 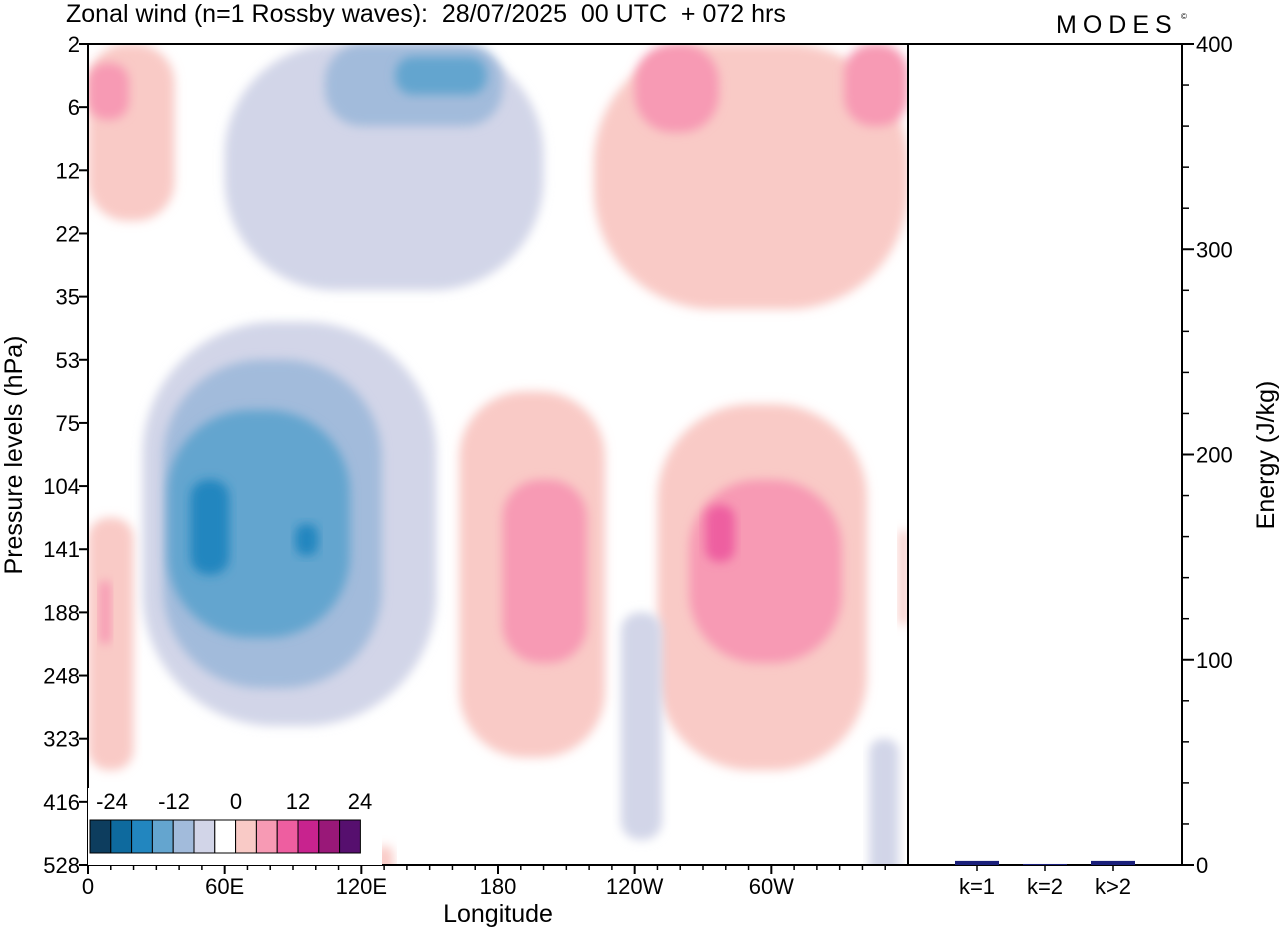 I want to click on x-tick-label: 0, so click(x=88, y=886).